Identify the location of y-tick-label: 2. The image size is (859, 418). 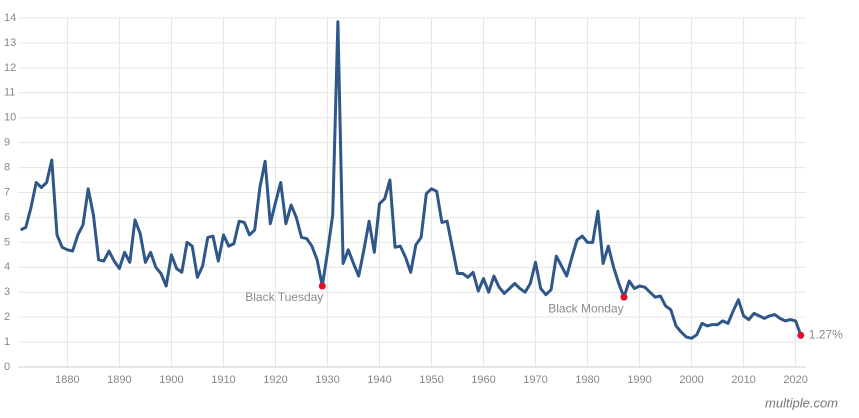
(7, 317).